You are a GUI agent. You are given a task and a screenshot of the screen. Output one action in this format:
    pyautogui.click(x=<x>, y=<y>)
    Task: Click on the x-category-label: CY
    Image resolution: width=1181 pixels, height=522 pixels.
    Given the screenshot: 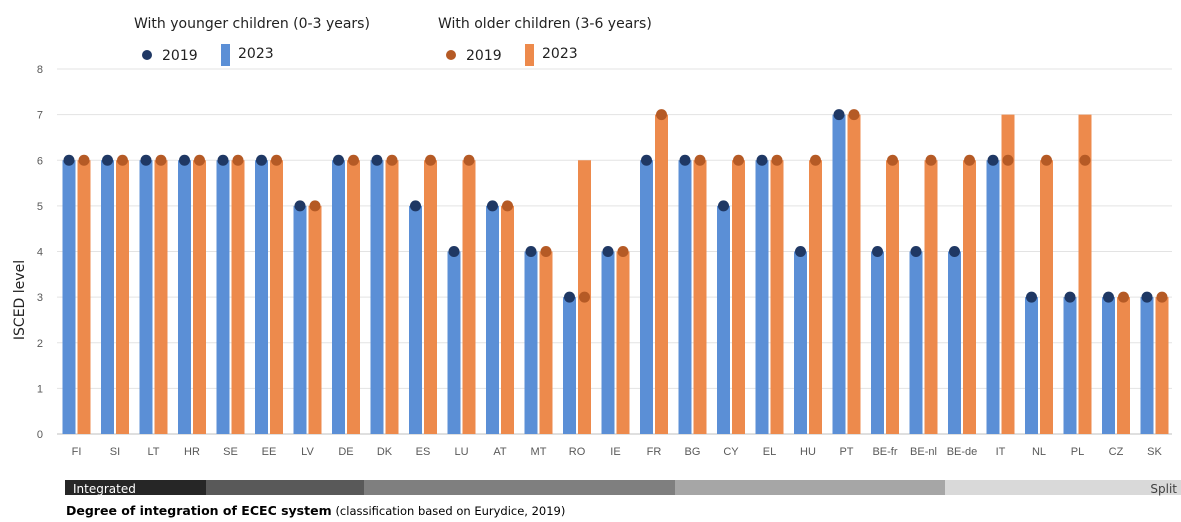 What is the action you would take?
    pyautogui.click(x=731, y=452)
    